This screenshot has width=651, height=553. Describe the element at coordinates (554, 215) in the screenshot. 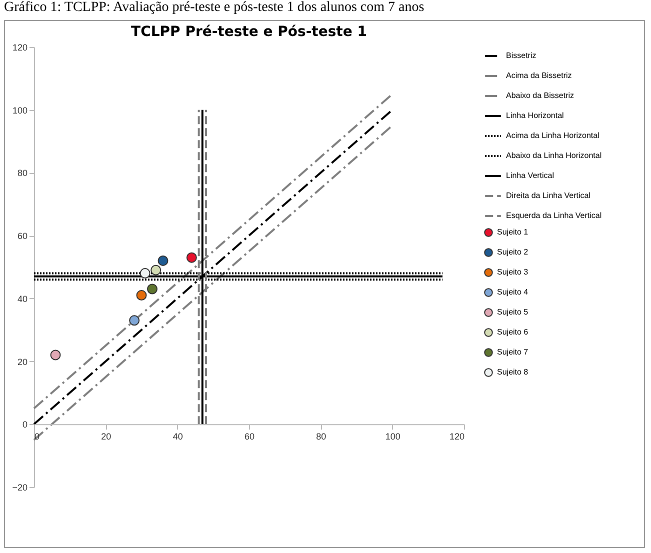

I see `legend-label: Esquerda da Linha Vertical` at that location.